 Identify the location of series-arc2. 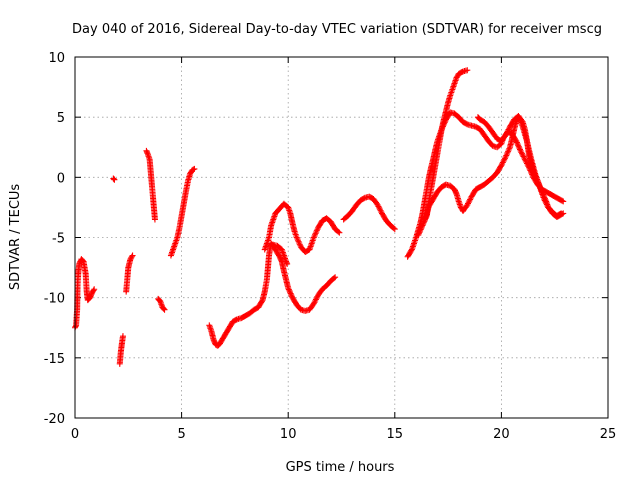
(114, 179).